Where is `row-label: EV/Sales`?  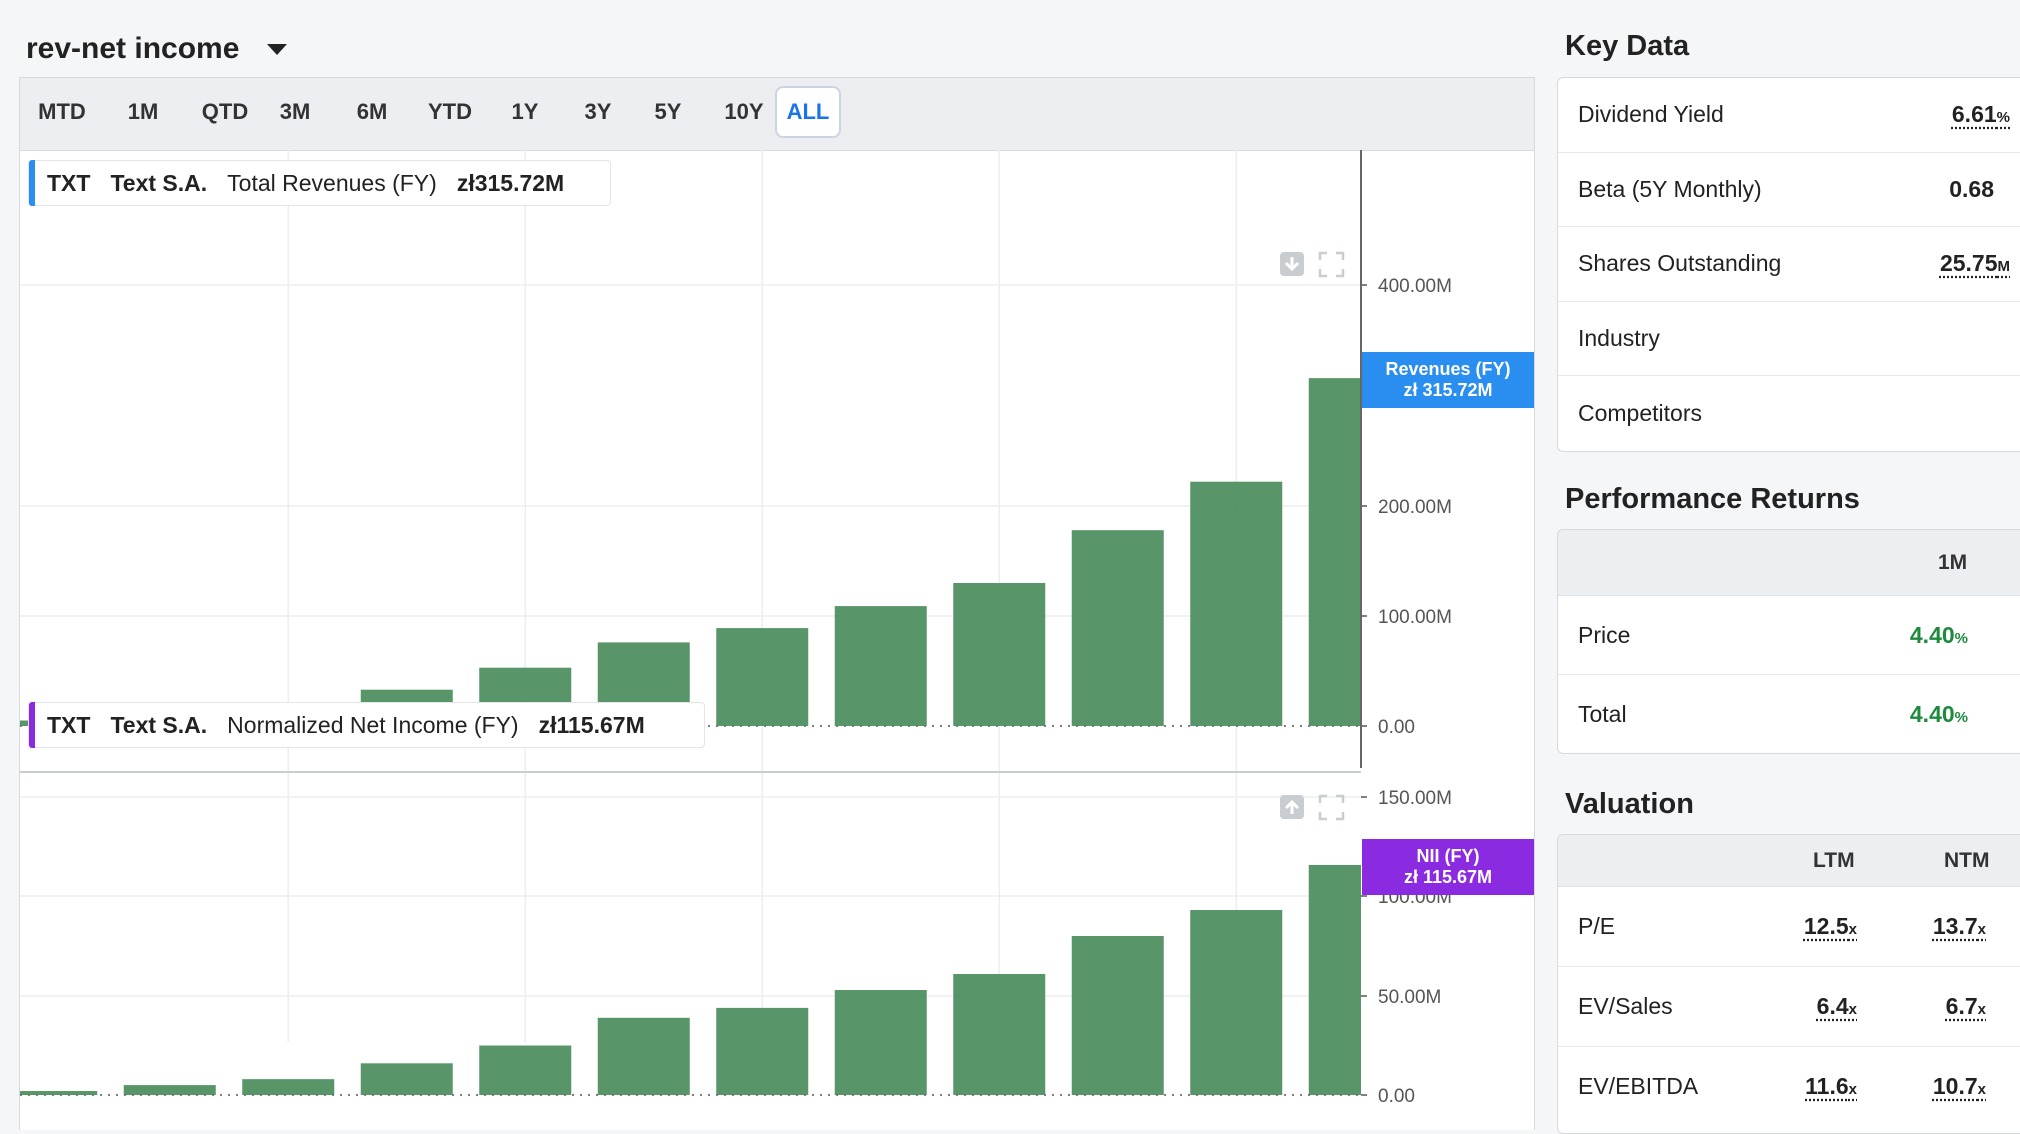 row-label: EV/Sales is located at coordinates (1625, 1006).